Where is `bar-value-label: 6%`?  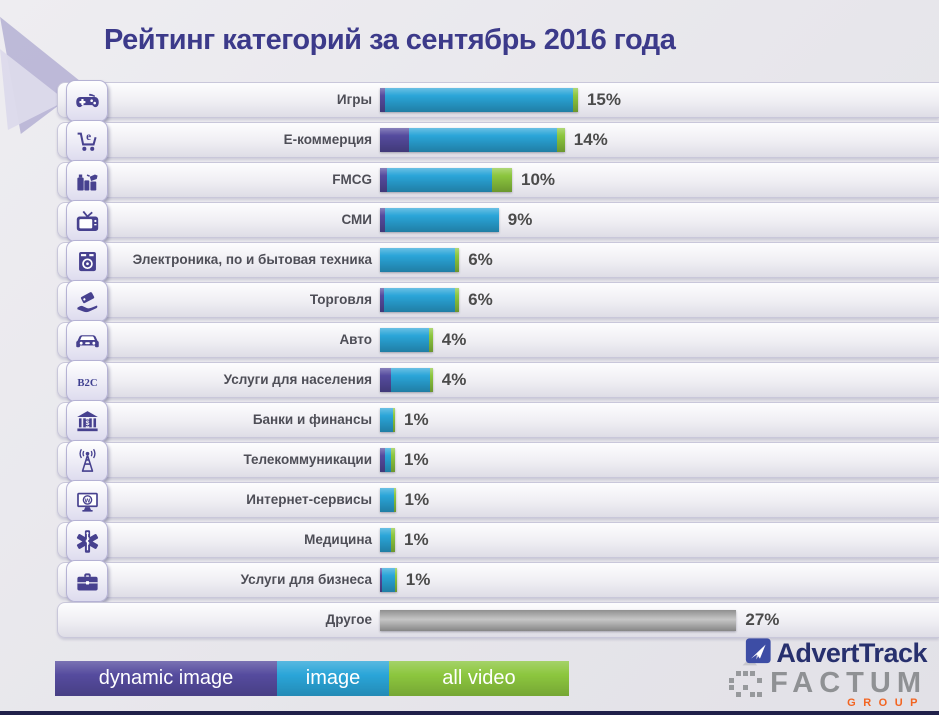
bar-value-label: 6% is located at coordinates (480, 299).